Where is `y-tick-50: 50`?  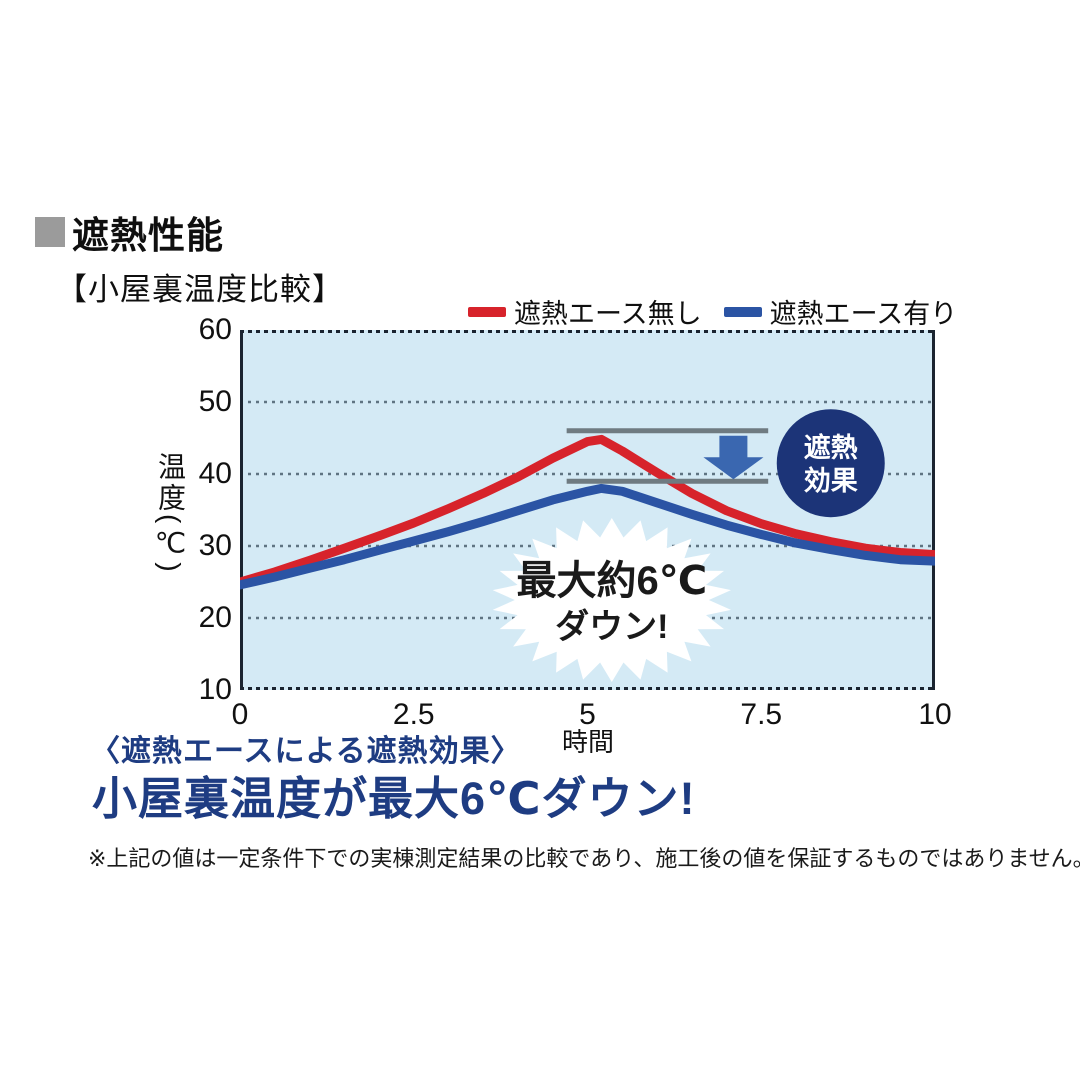
y-tick-50: 50 is located at coordinates (215, 401).